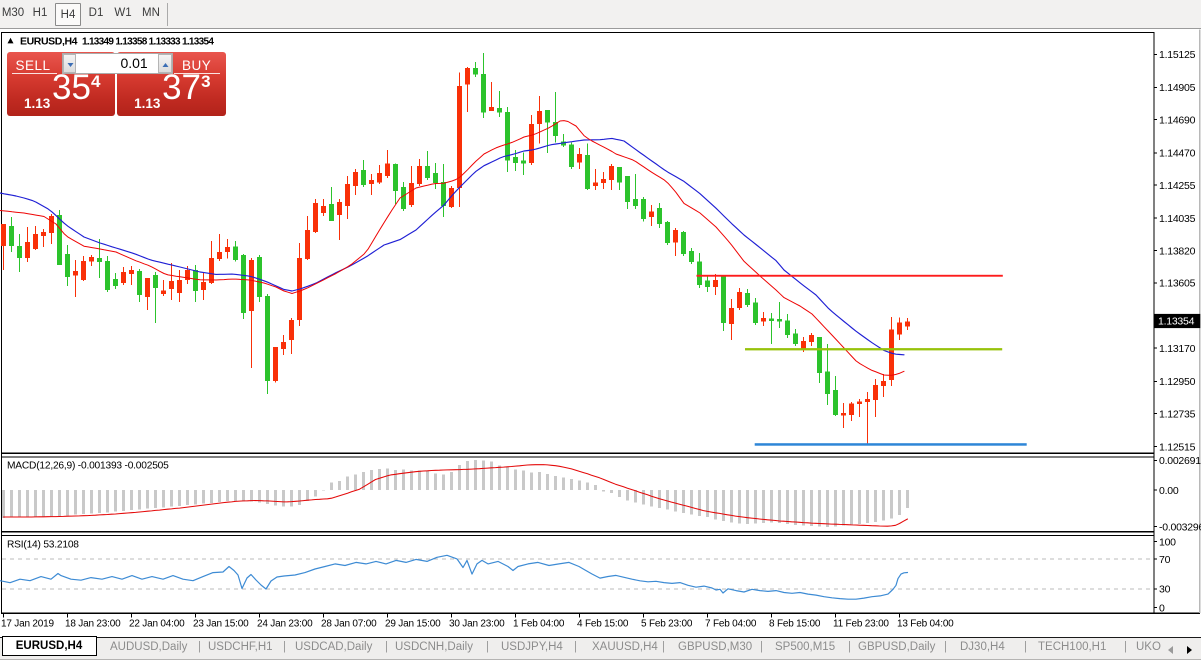  I want to click on svg-text:MACD(12,26,9) -0.001393 -0.002: MACD(12,26,9) -0.001393 -0.002505, so click(88, 466).